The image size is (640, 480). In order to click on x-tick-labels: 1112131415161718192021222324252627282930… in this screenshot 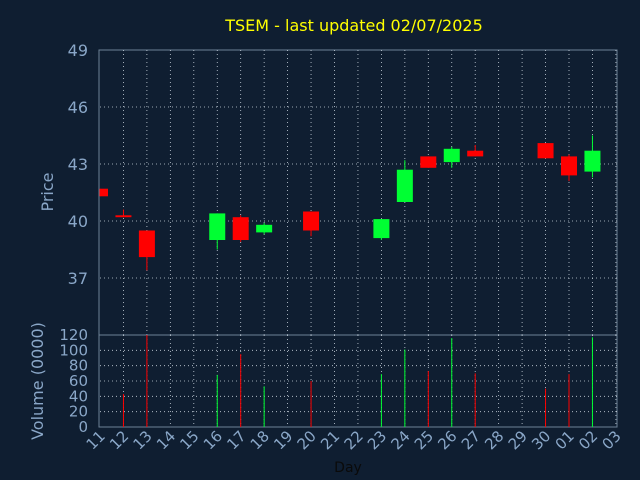, I will do `click(354, 440)`.